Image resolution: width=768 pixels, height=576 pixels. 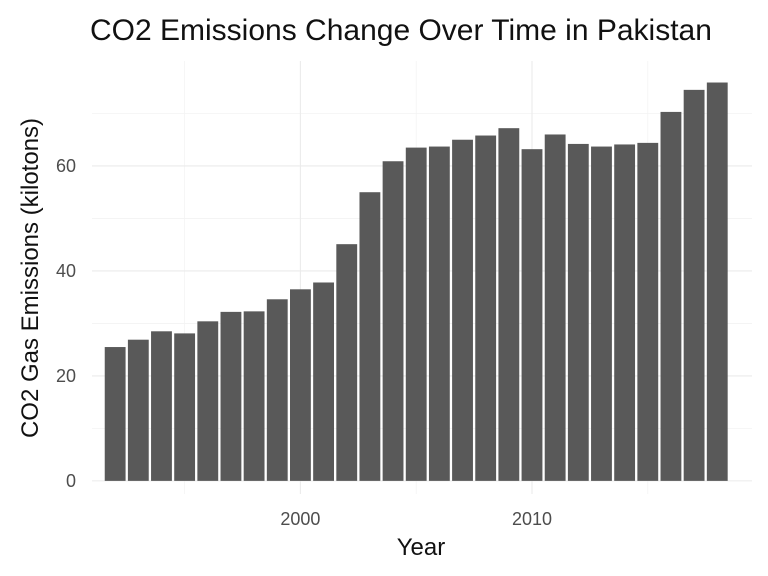 I want to click on bar-2012, so click(x=578, y=312).